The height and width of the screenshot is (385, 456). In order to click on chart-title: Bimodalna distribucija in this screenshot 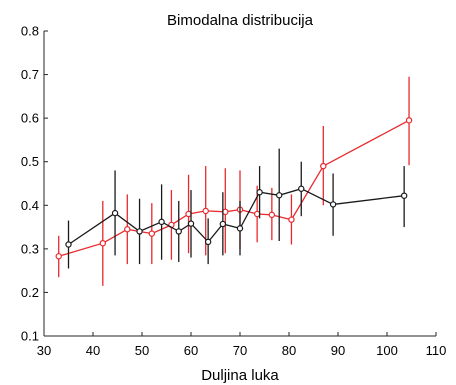, I will do `click(240, 20)`.